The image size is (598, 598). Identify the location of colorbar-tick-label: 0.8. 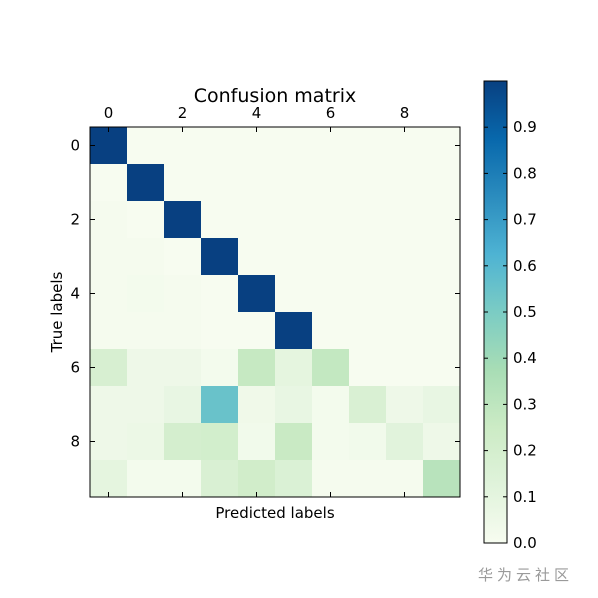
(525, 173).